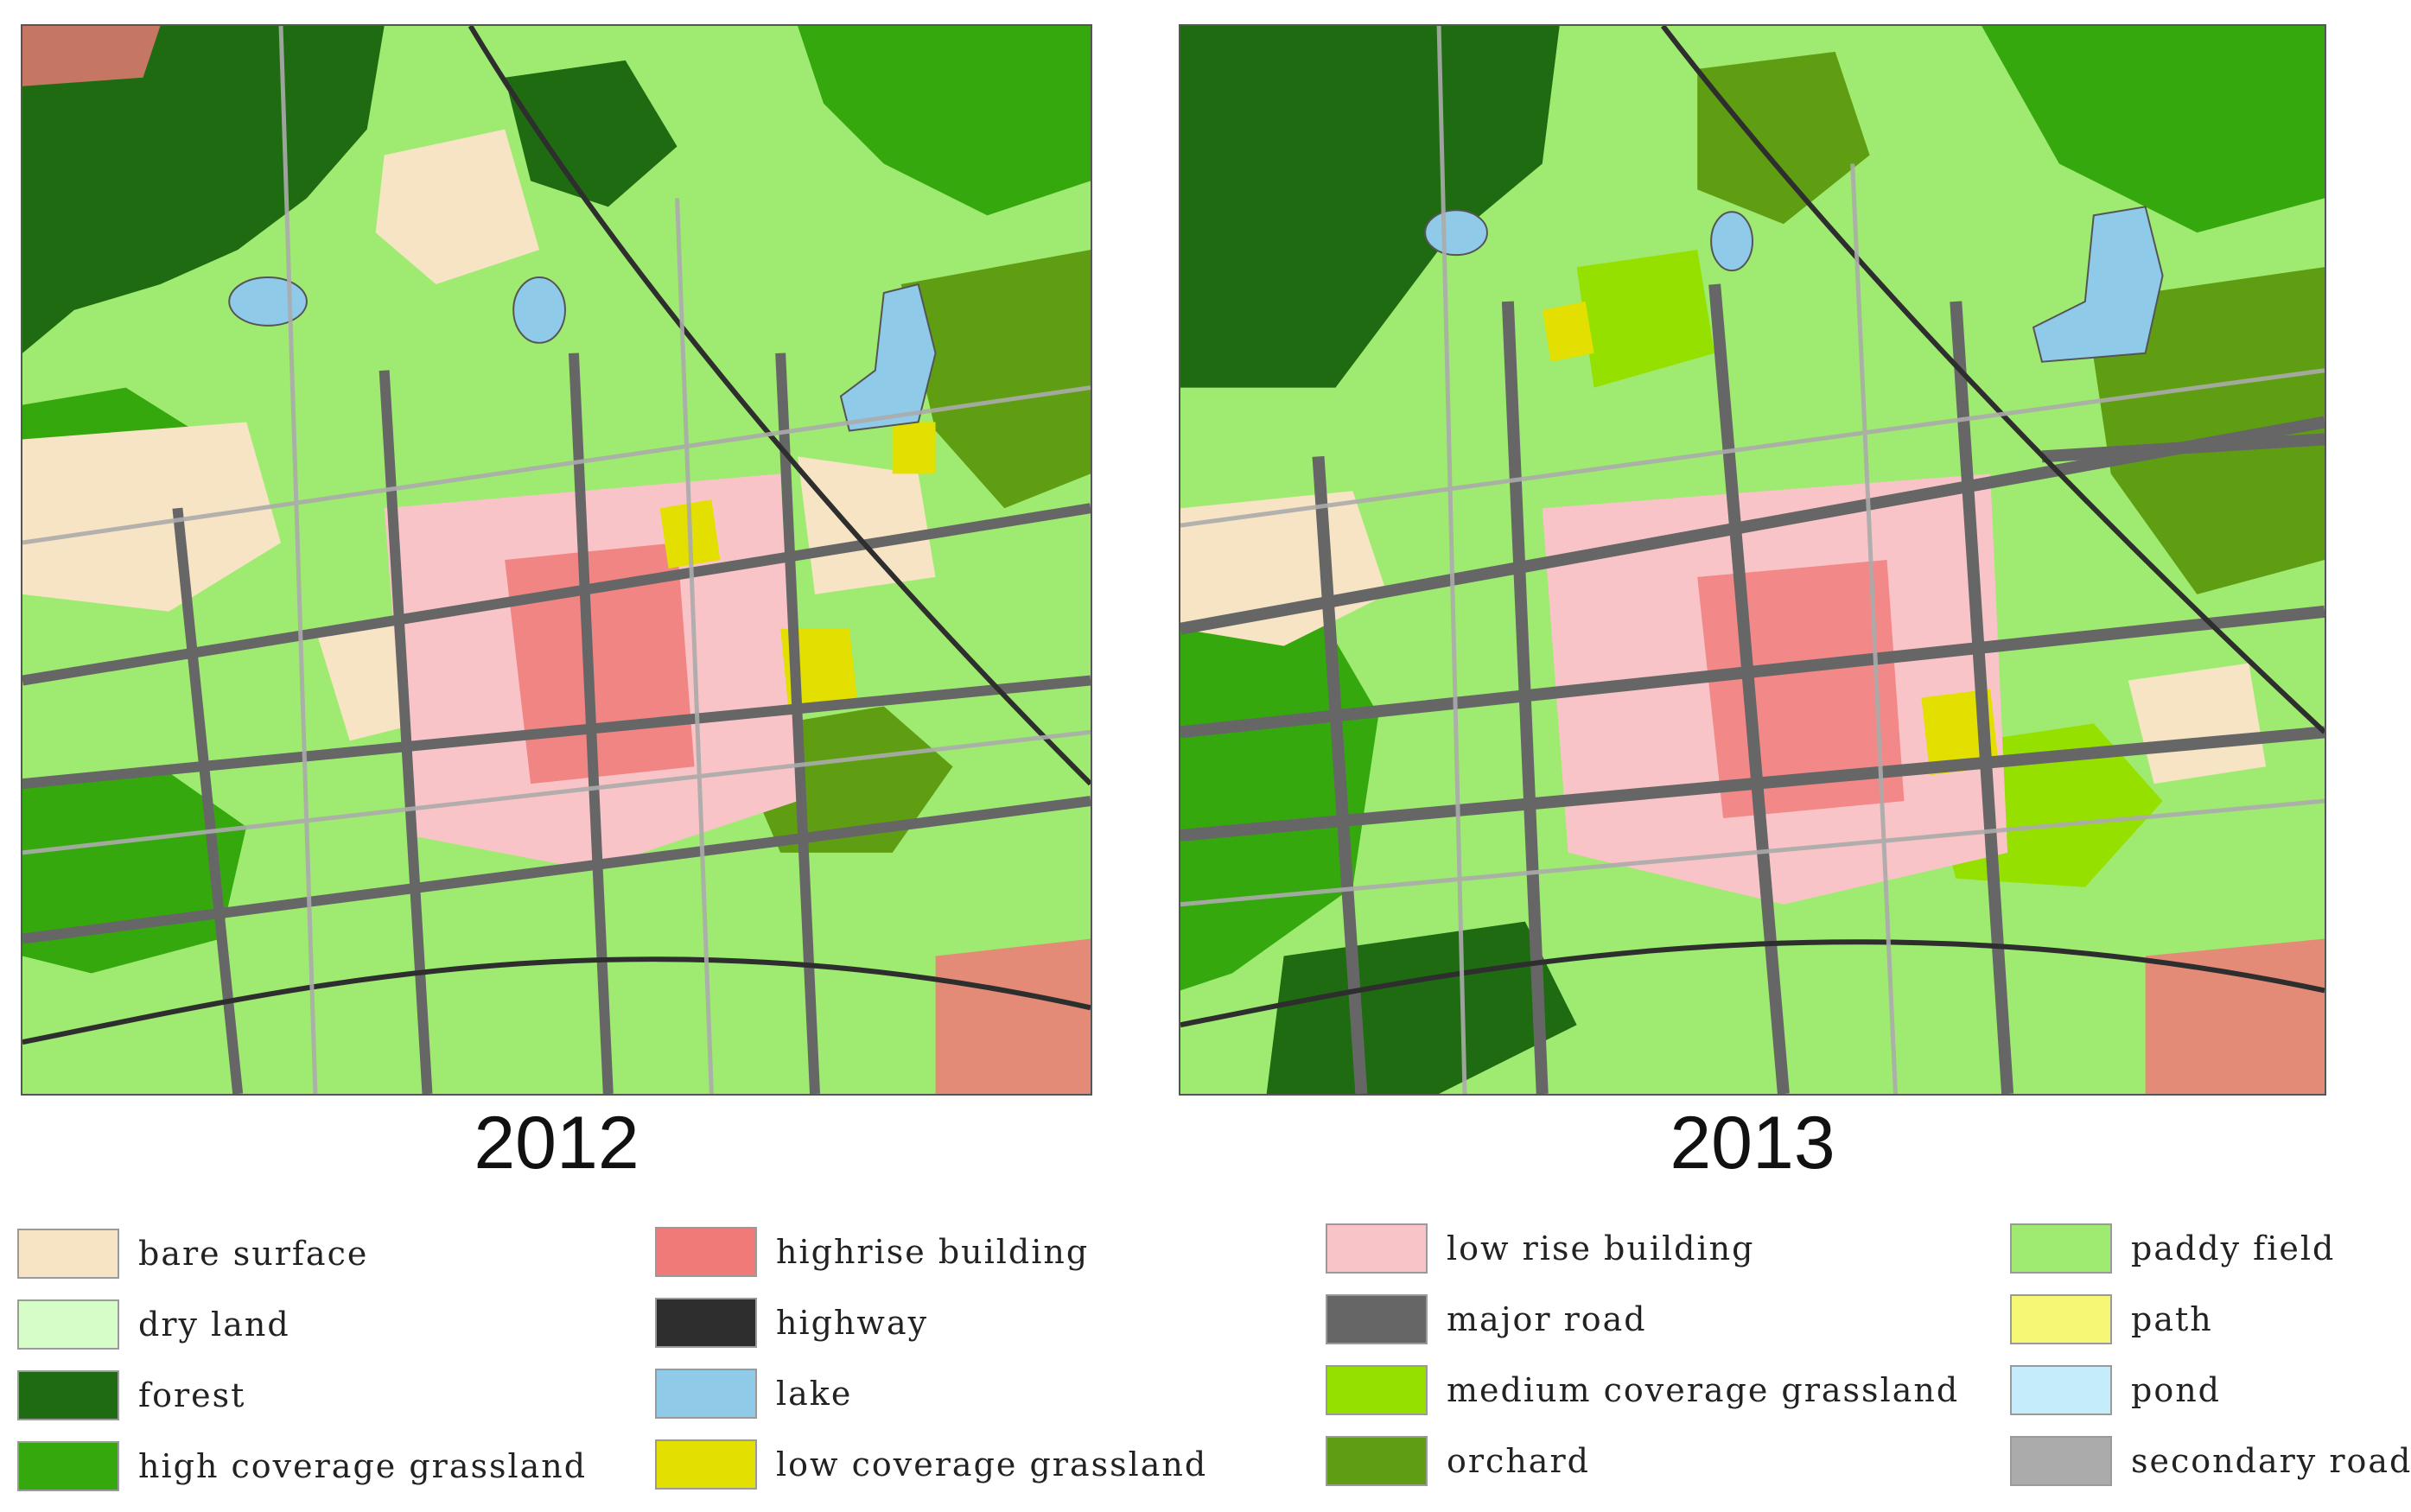 The height and width of the screenshot is (1512, 2411). Describe the element at coordinates (1377, 1461) in the screenshot. I see `orchard-swatch` at that location.